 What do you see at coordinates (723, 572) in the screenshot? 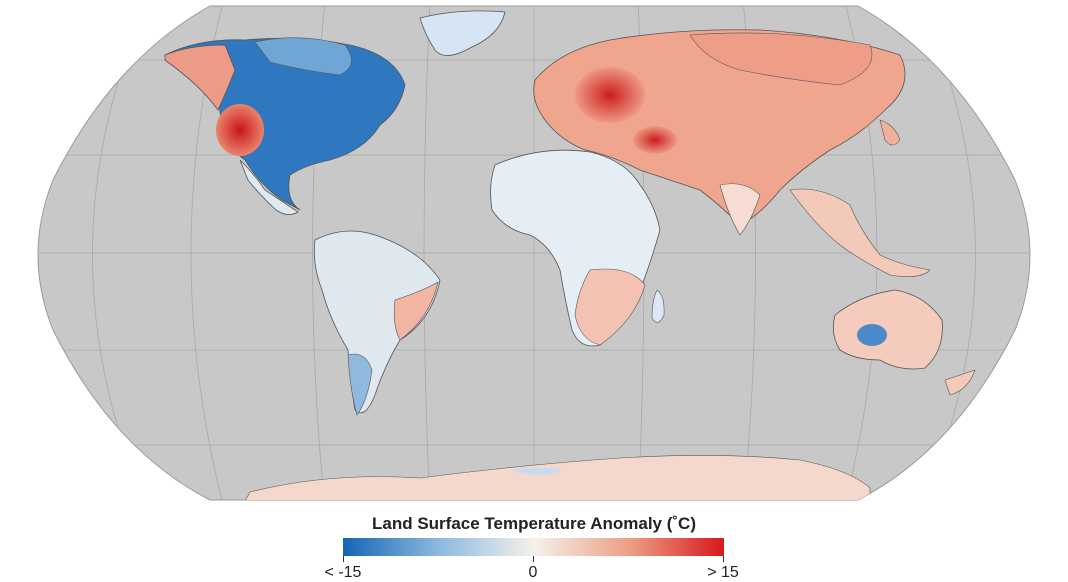
I see `legend-max-label: > 15` at bounding box center [723, 572].